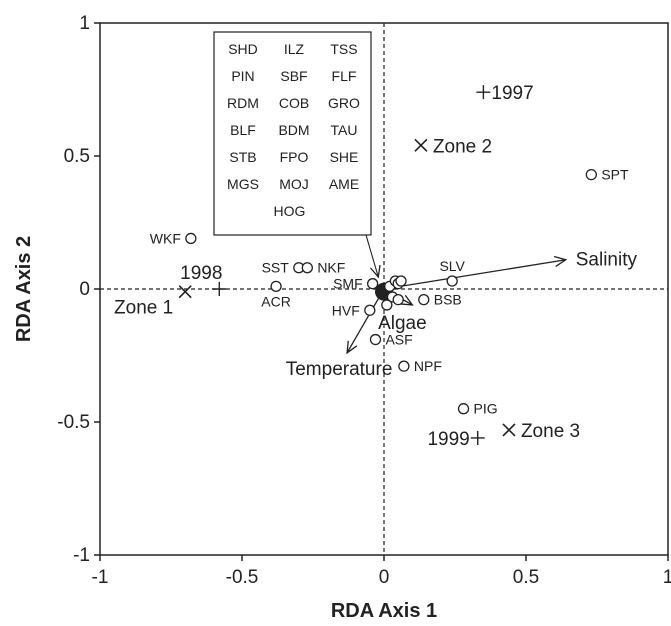 The image size is (671, 626). I want to click on species-group-label: SBF, so click(293, 76).